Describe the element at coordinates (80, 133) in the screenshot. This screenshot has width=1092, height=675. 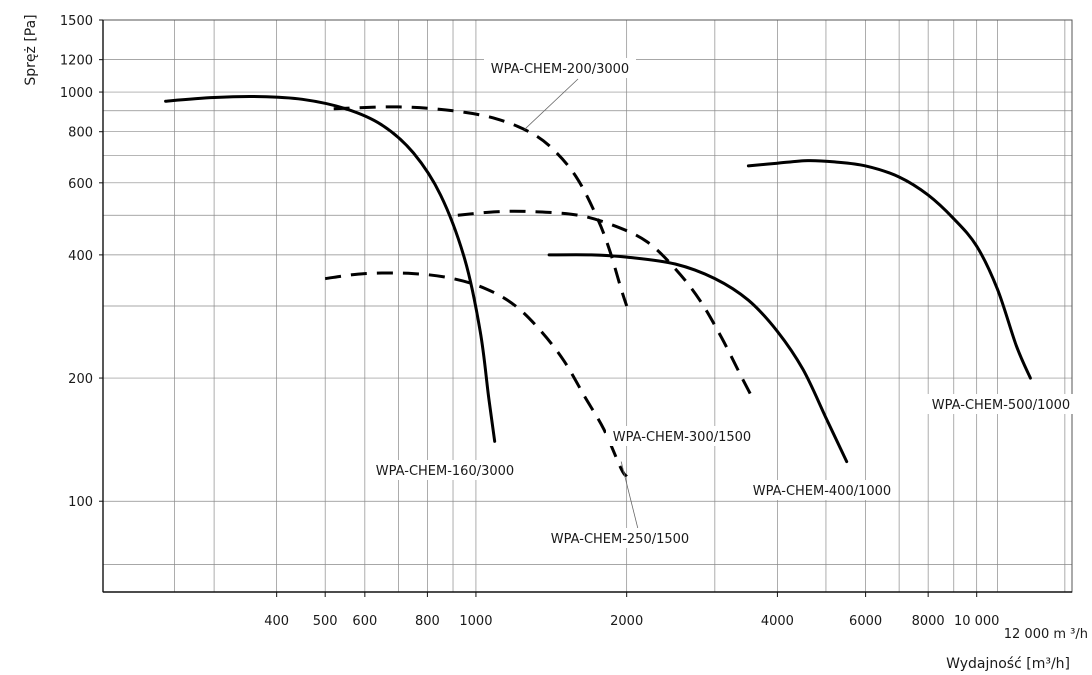
I see `y-tick-label: 800` at that location.